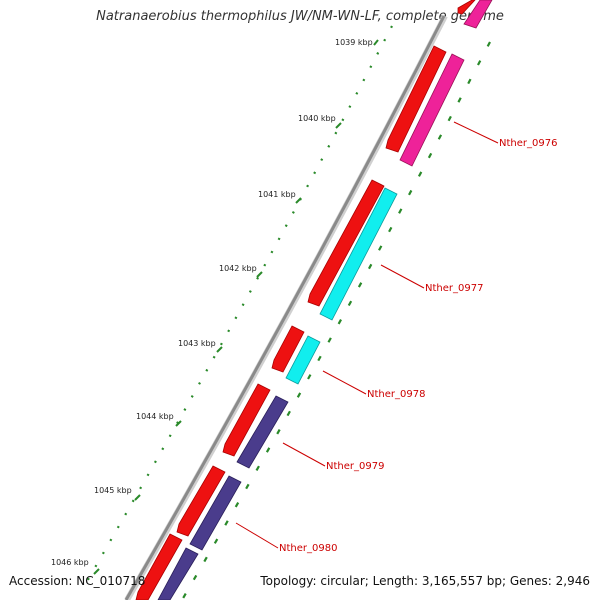 This screenshot has height=600, width=600. Describe the element at coordinates (70, 562) in the screenshot. I see `tick-label: 1046 kbp` at that location.